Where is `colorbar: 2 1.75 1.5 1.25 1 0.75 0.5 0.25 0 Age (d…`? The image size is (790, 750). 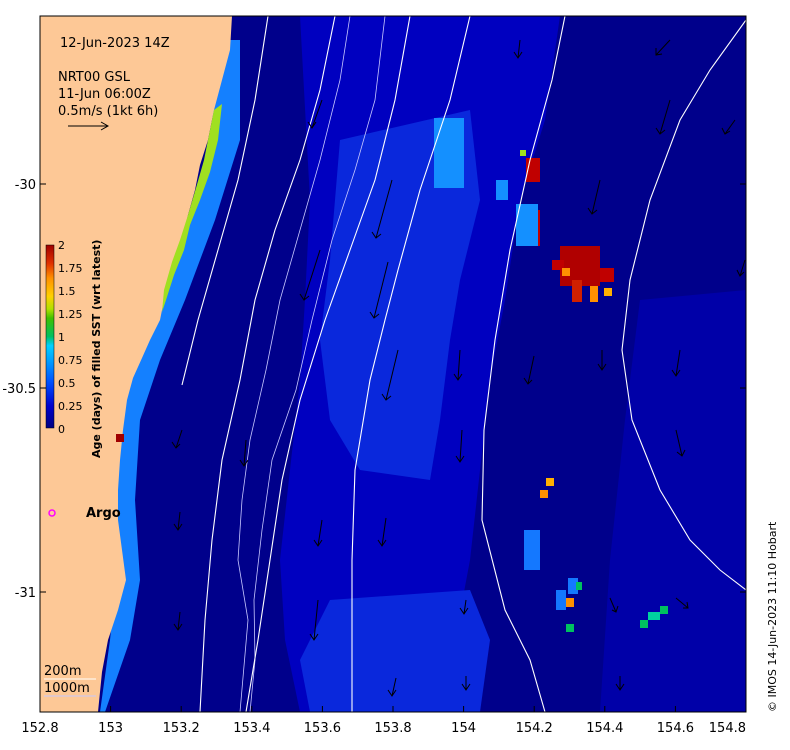
colorbar: 2 1.75 1.5 1.25 1 0.75 0.5 0.25 0 Age (d… is located at coordinates (74, 348).